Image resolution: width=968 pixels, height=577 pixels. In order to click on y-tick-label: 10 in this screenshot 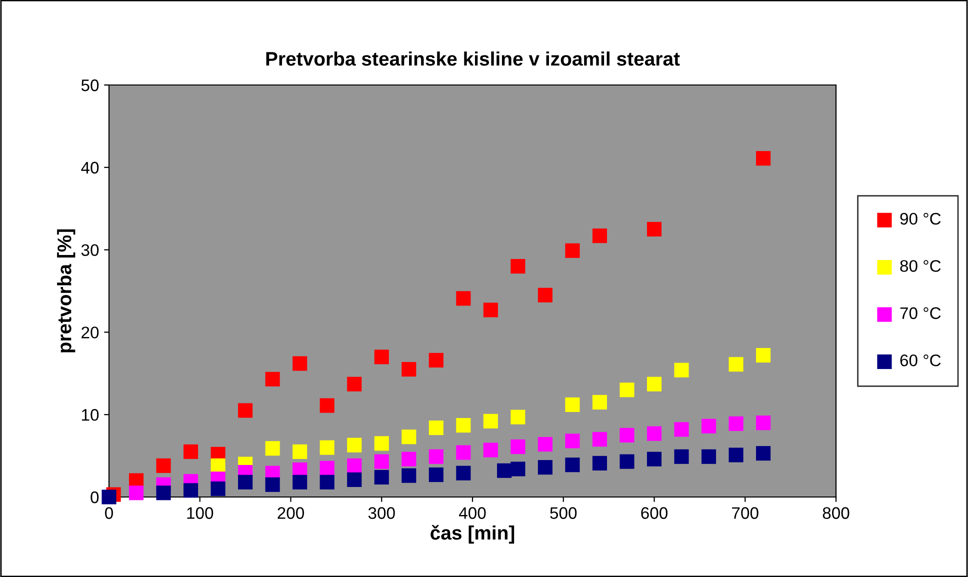, I will do `click(90, 415)`.